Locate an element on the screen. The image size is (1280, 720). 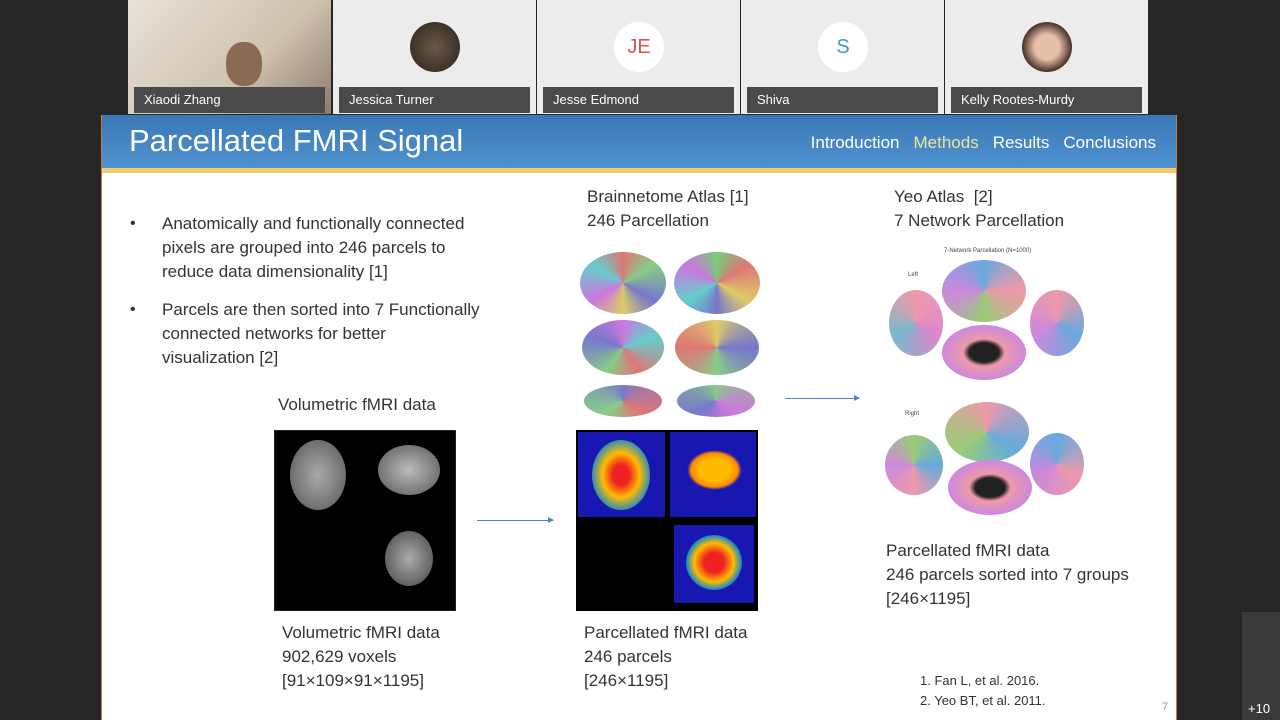
brainnetome-heading: Brainnetome Atlas [1] 246 Parcellation is located at coordinates (668, 208).